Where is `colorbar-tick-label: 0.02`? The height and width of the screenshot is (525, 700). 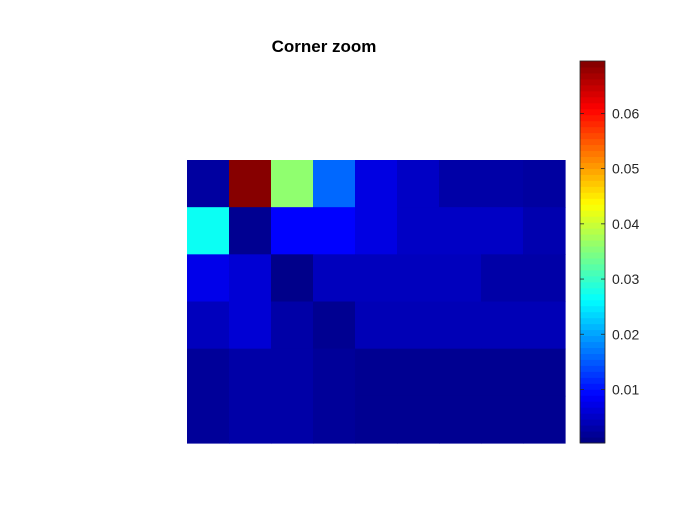
colorbar-tick-label: 0.02 is located at coordinates (625, 334).